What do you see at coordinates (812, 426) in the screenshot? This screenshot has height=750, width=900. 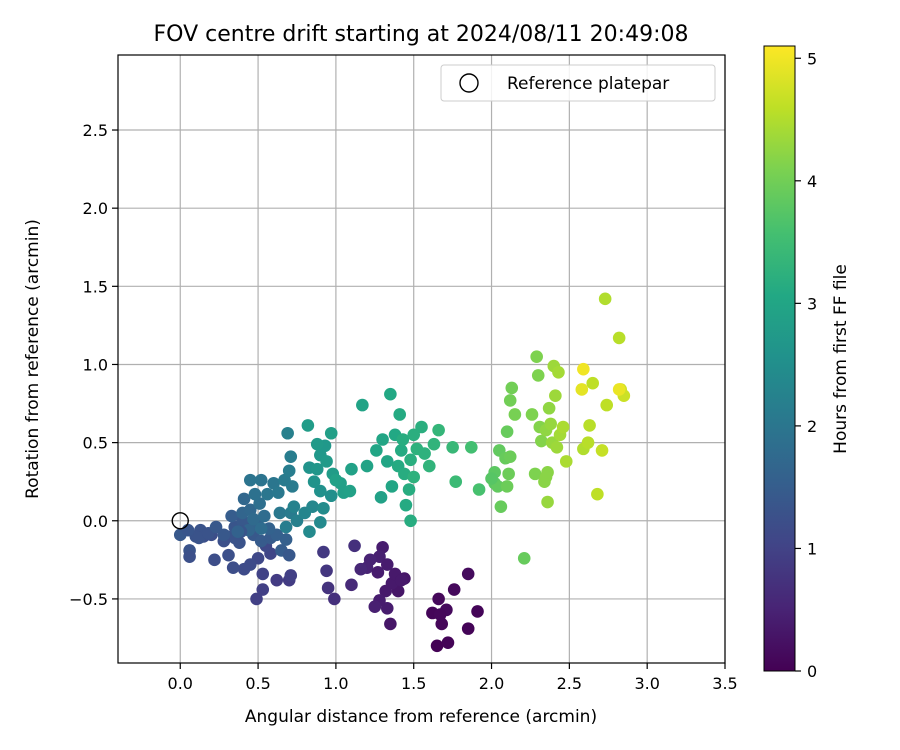 I see `colorbar-tick-label: 2` at bounding box center [812, 426].